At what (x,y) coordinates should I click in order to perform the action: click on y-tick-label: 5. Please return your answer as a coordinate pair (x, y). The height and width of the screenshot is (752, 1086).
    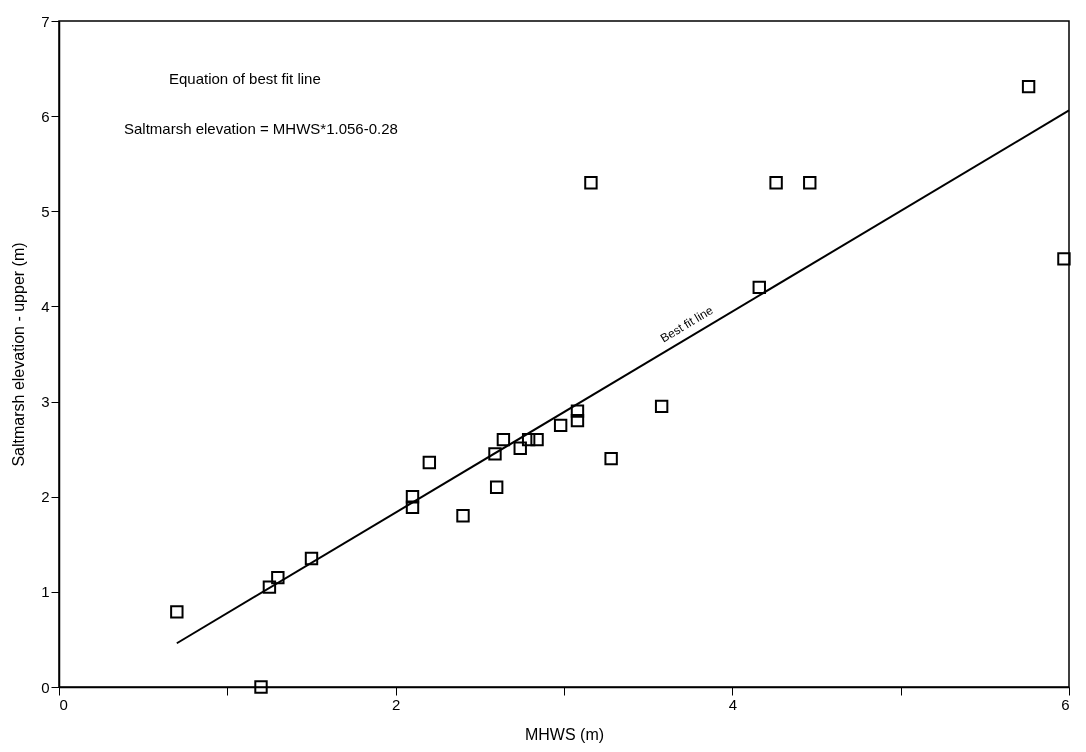
    Looking at the image, I should click on (45, 211).